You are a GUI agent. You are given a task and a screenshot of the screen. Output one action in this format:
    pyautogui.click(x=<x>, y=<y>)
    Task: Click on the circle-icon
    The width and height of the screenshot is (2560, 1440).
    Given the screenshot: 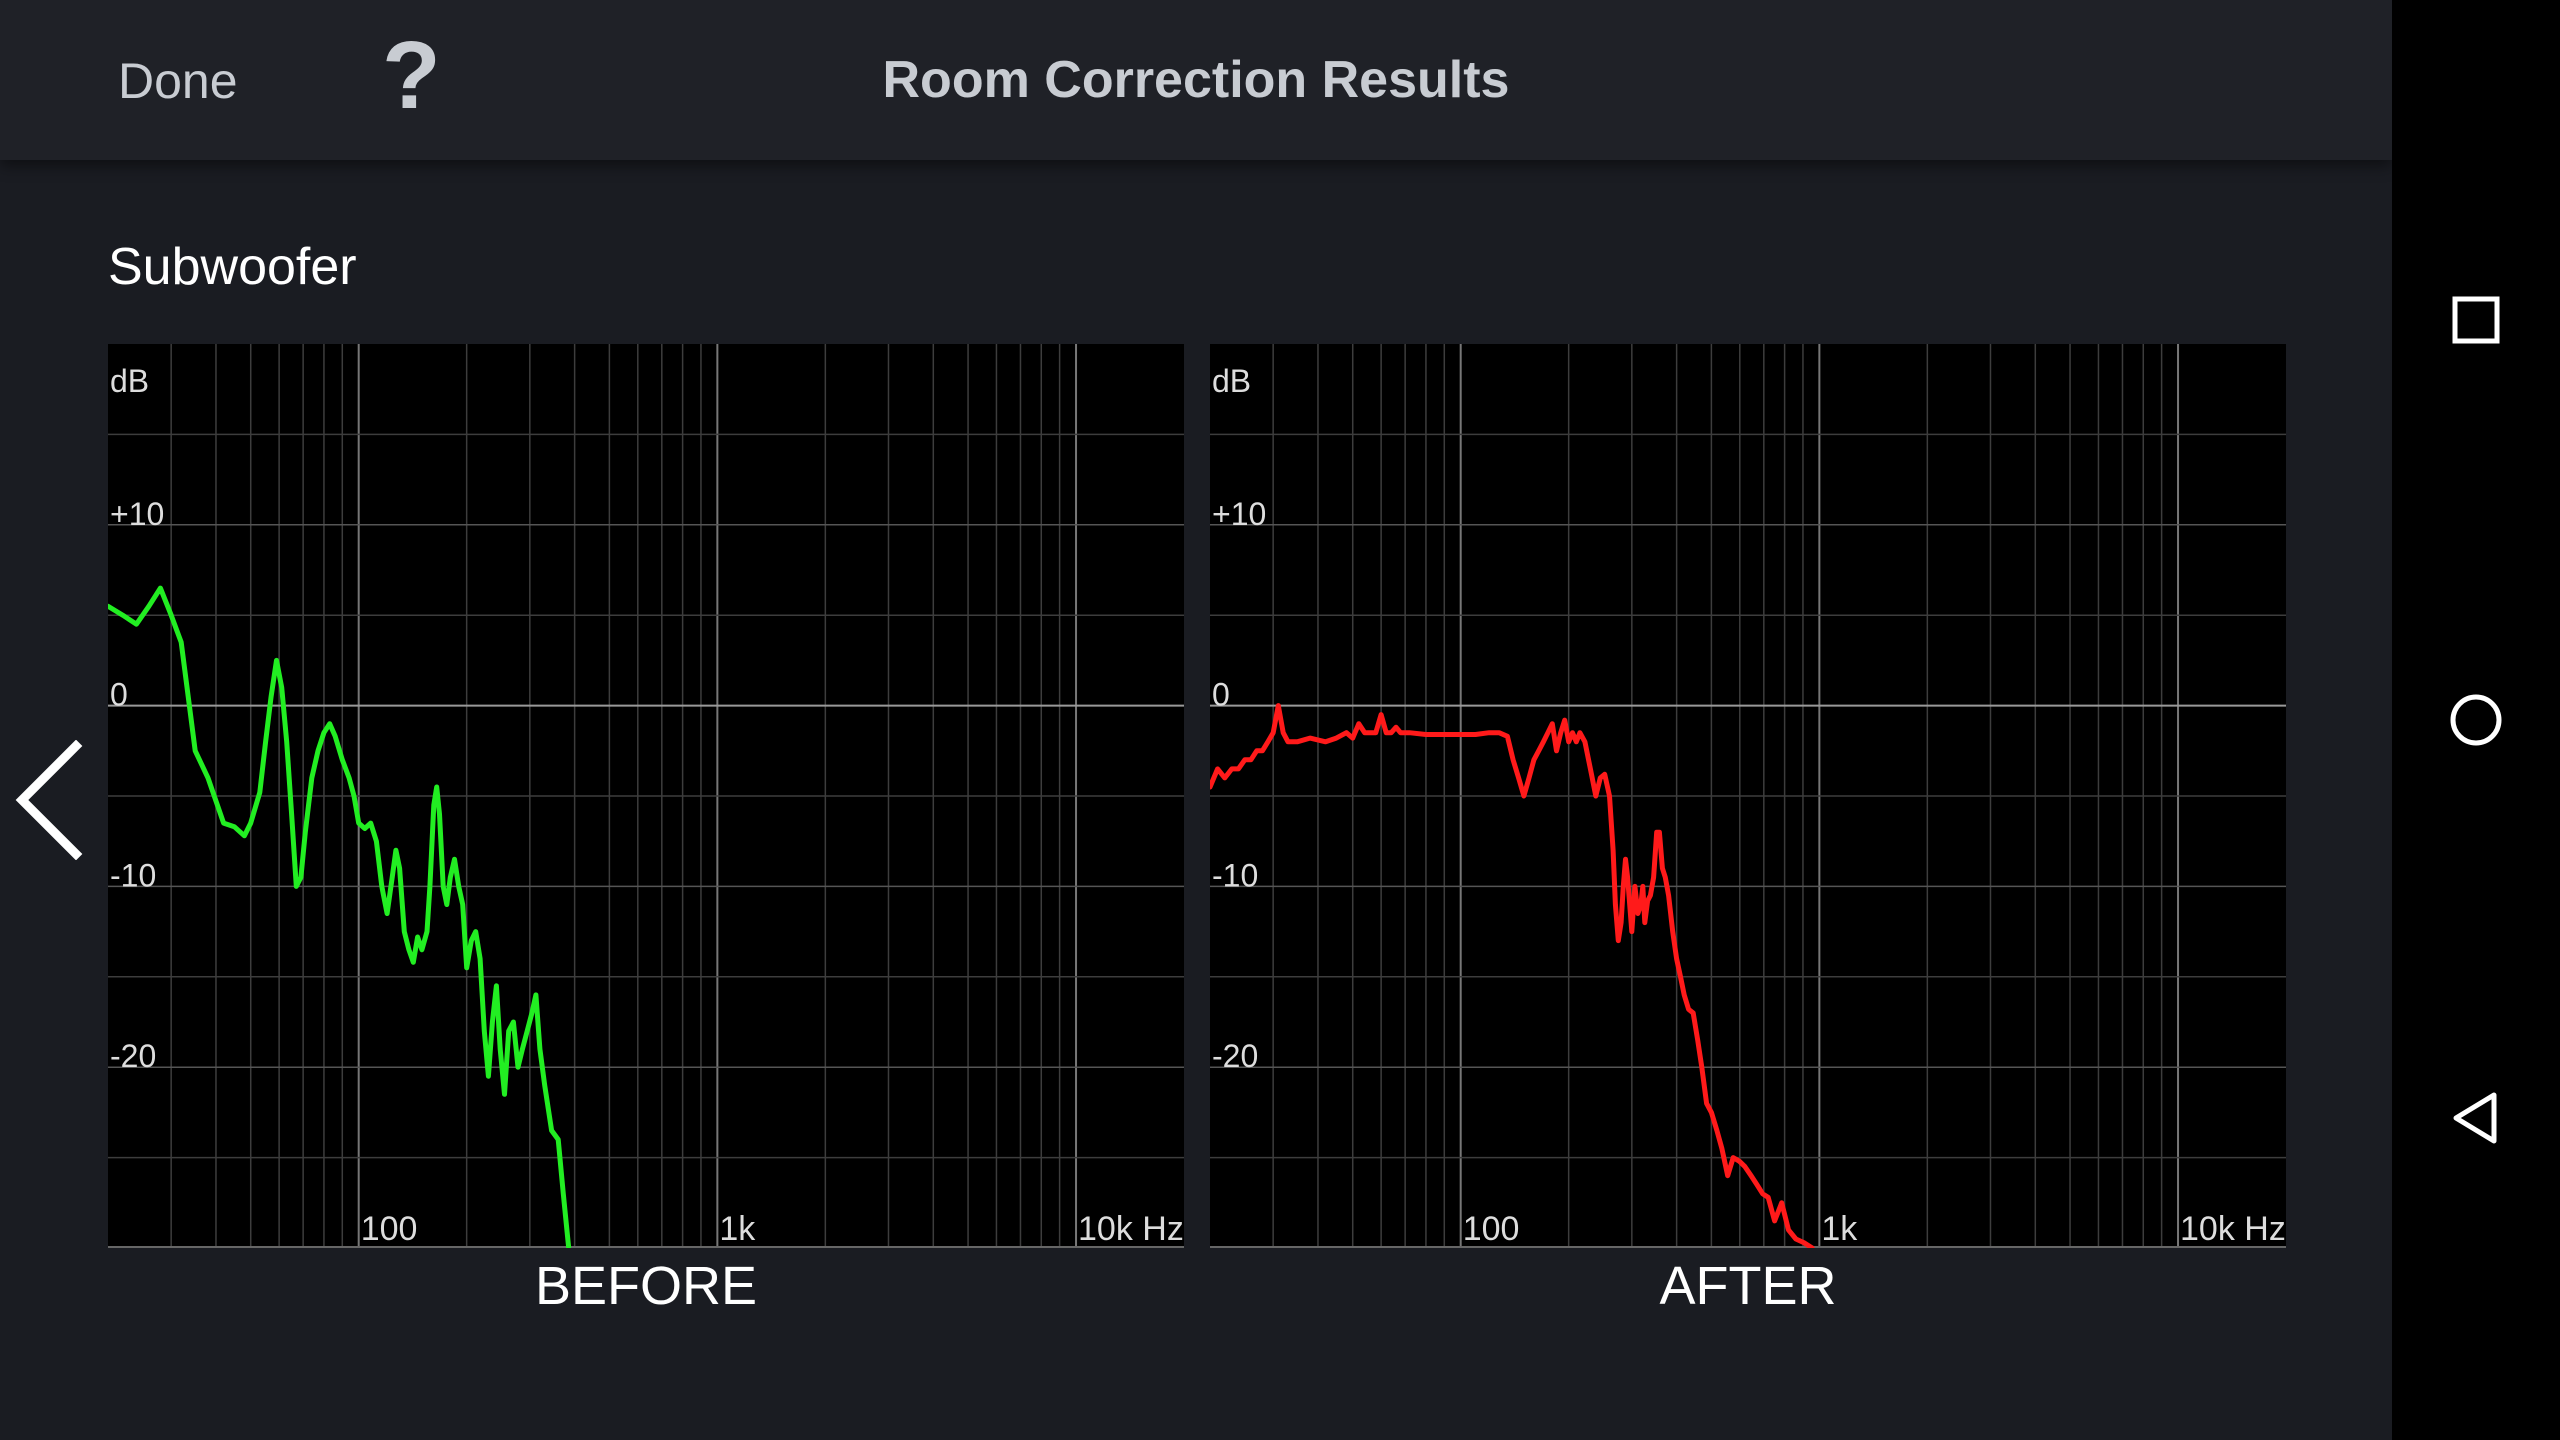 What is the action you would take?
    pyautogui.click(x=2476, y=720)
    